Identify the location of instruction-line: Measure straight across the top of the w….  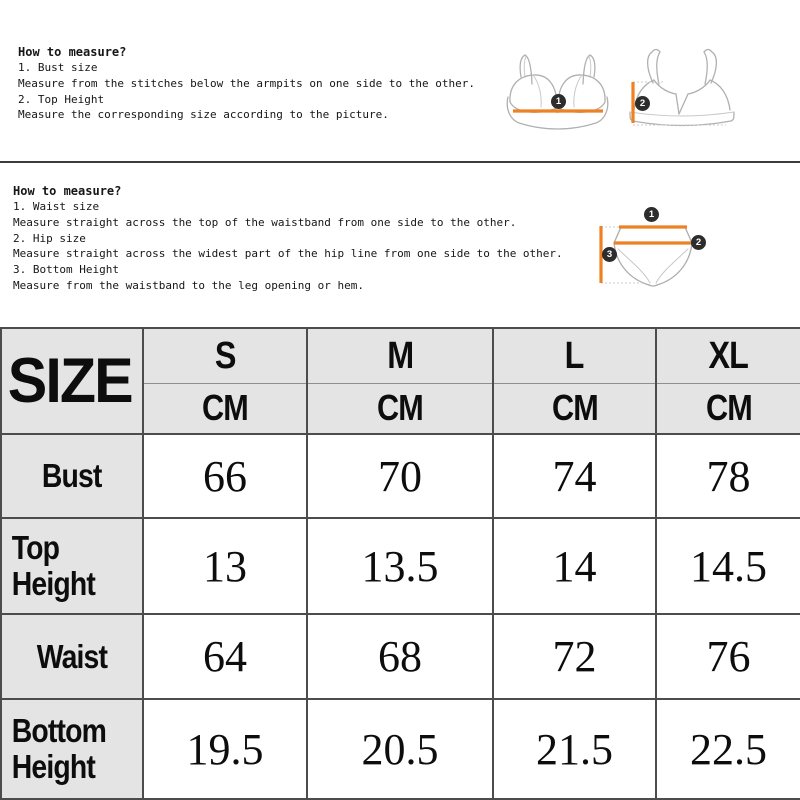
(265, 222).